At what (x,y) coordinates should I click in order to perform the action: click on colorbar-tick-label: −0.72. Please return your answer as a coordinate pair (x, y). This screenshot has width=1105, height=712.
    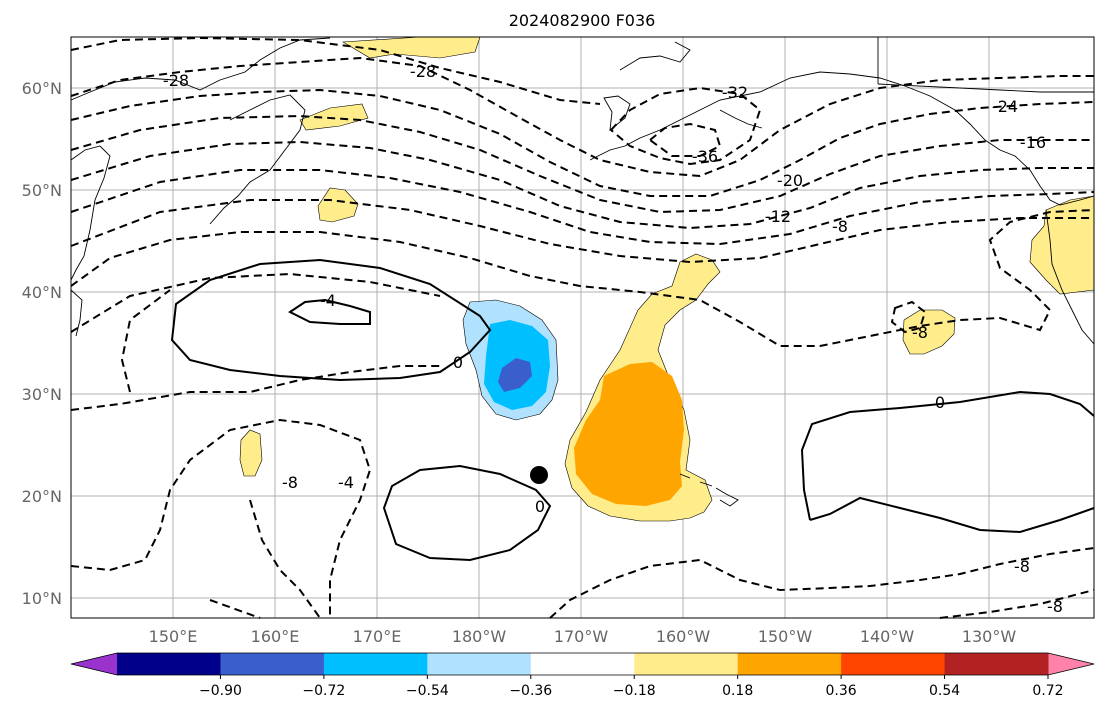
    Looking at the image, I should click on (323, 691).